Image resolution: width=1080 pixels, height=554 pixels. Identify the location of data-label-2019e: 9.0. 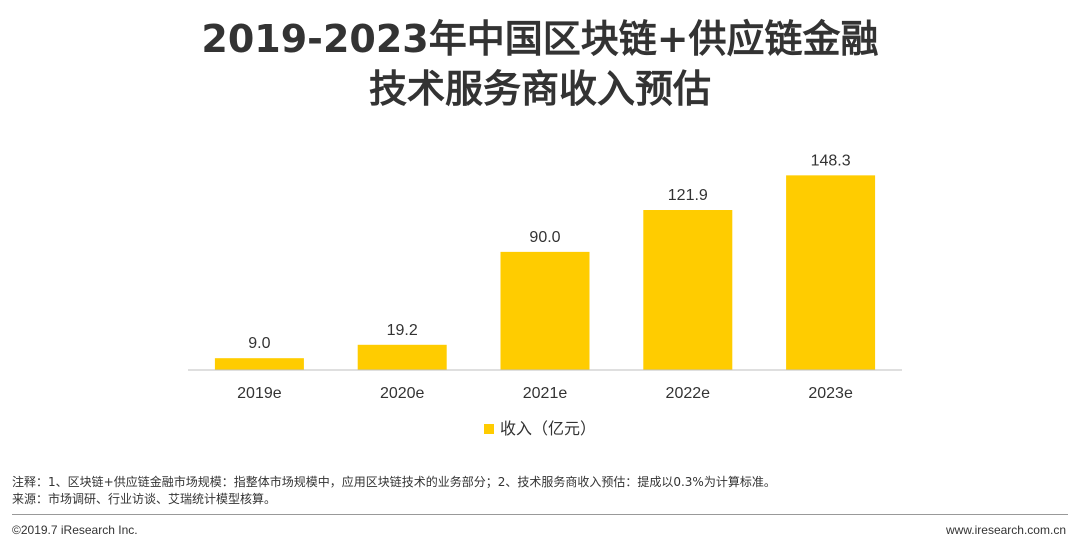
(259, 343).